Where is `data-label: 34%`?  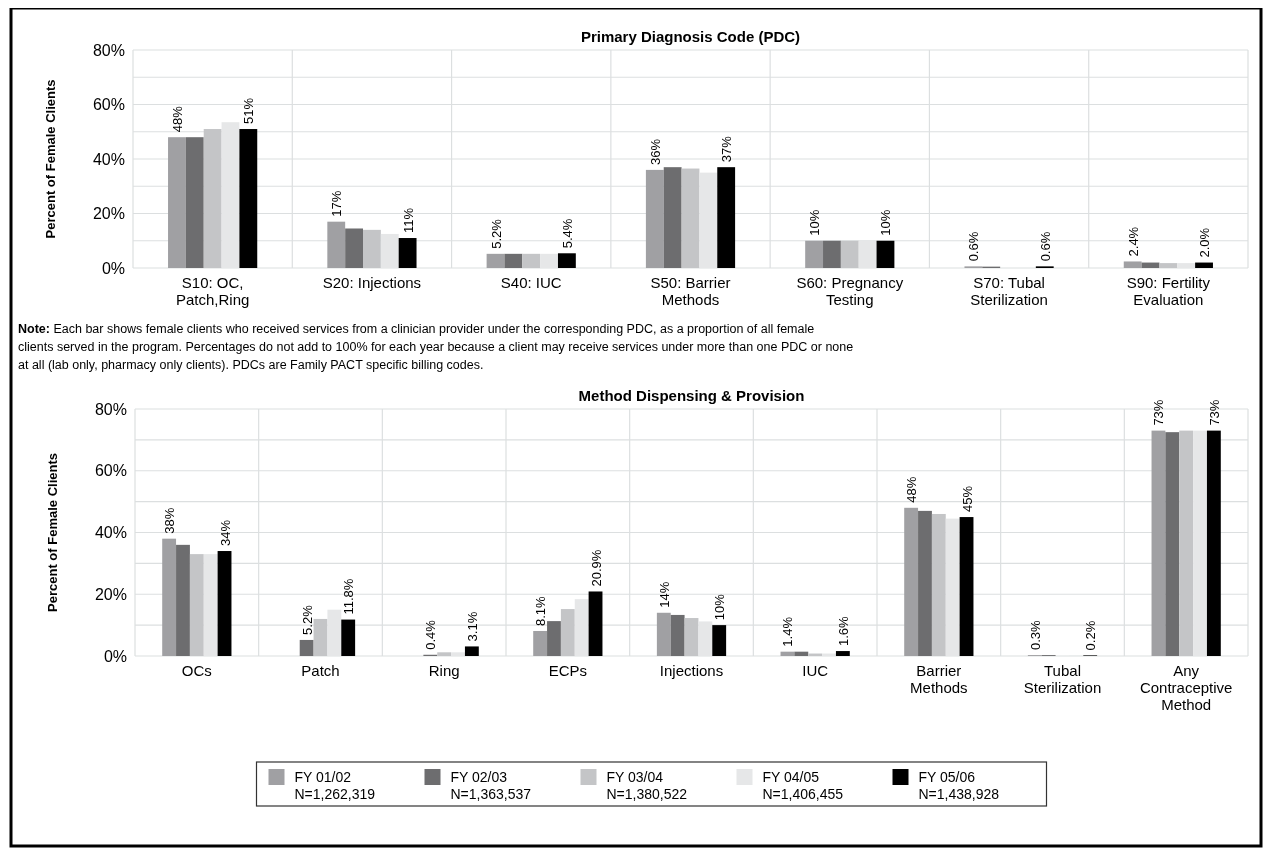
data-label: 34% is located at coordinates (225, 533).